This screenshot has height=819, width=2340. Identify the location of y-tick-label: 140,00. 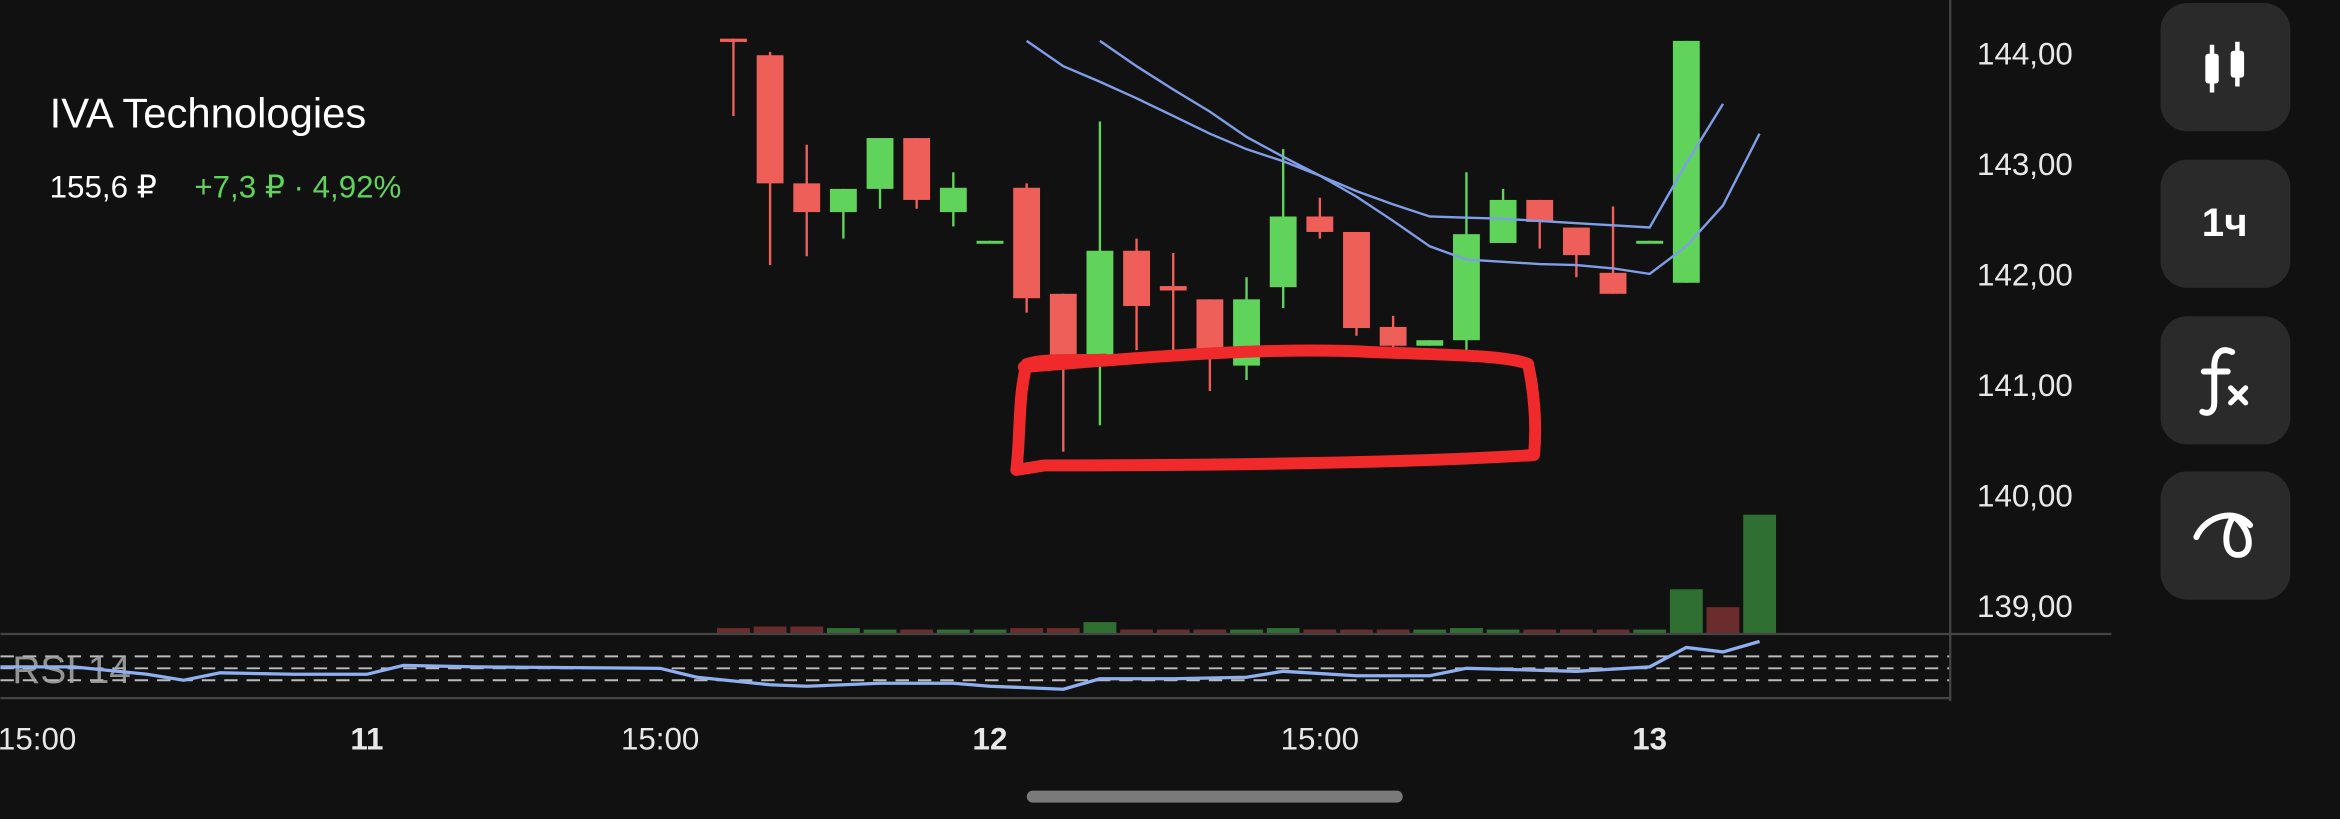
(2025, 495).